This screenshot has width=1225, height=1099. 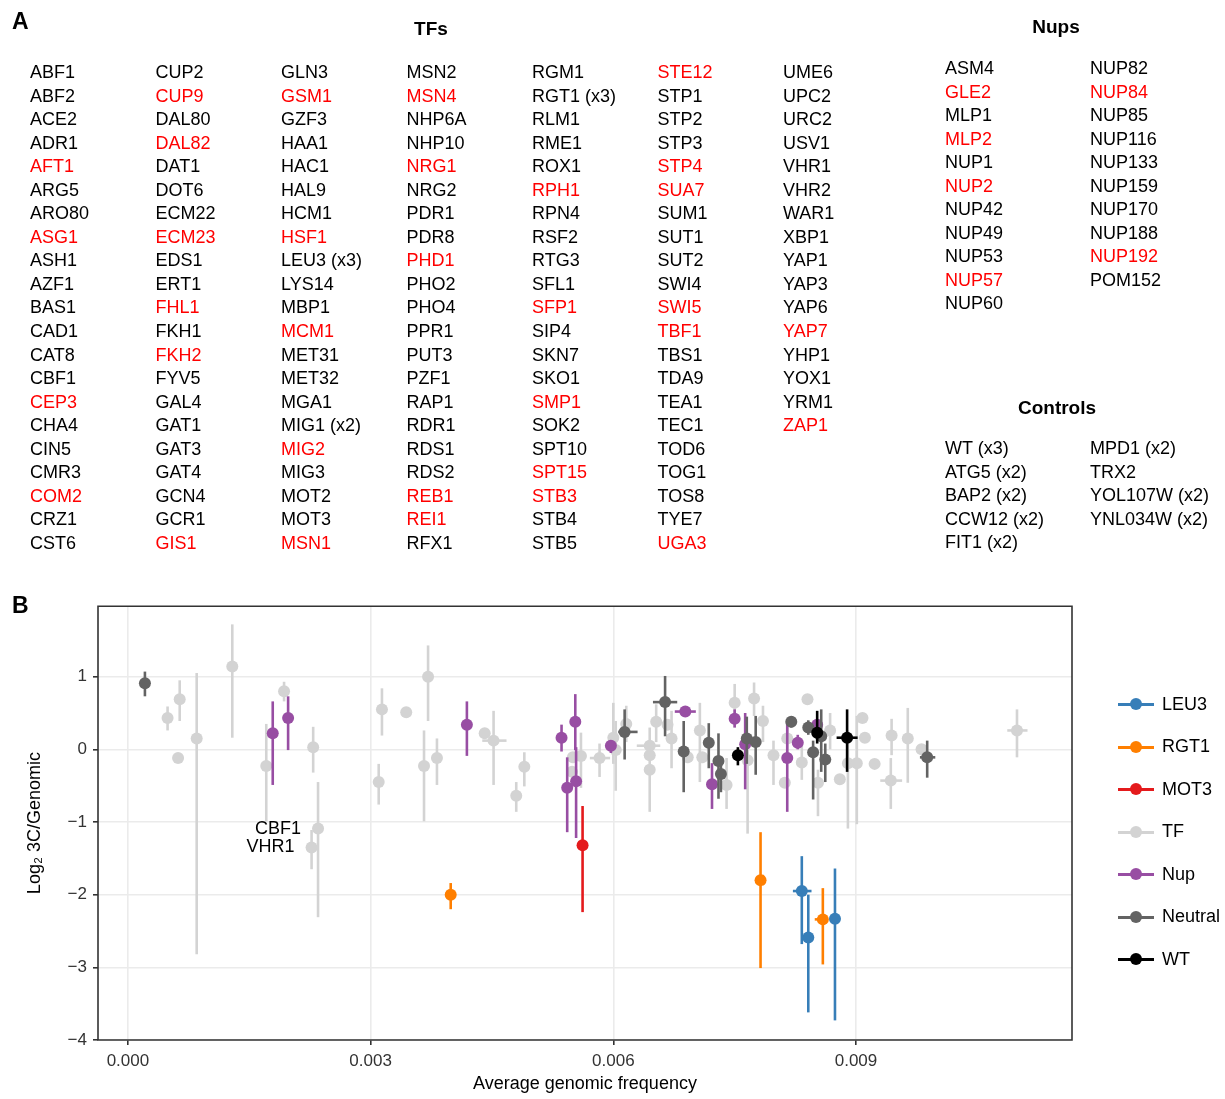 I want to click on text: CEP3, so click(x=54, y=402).